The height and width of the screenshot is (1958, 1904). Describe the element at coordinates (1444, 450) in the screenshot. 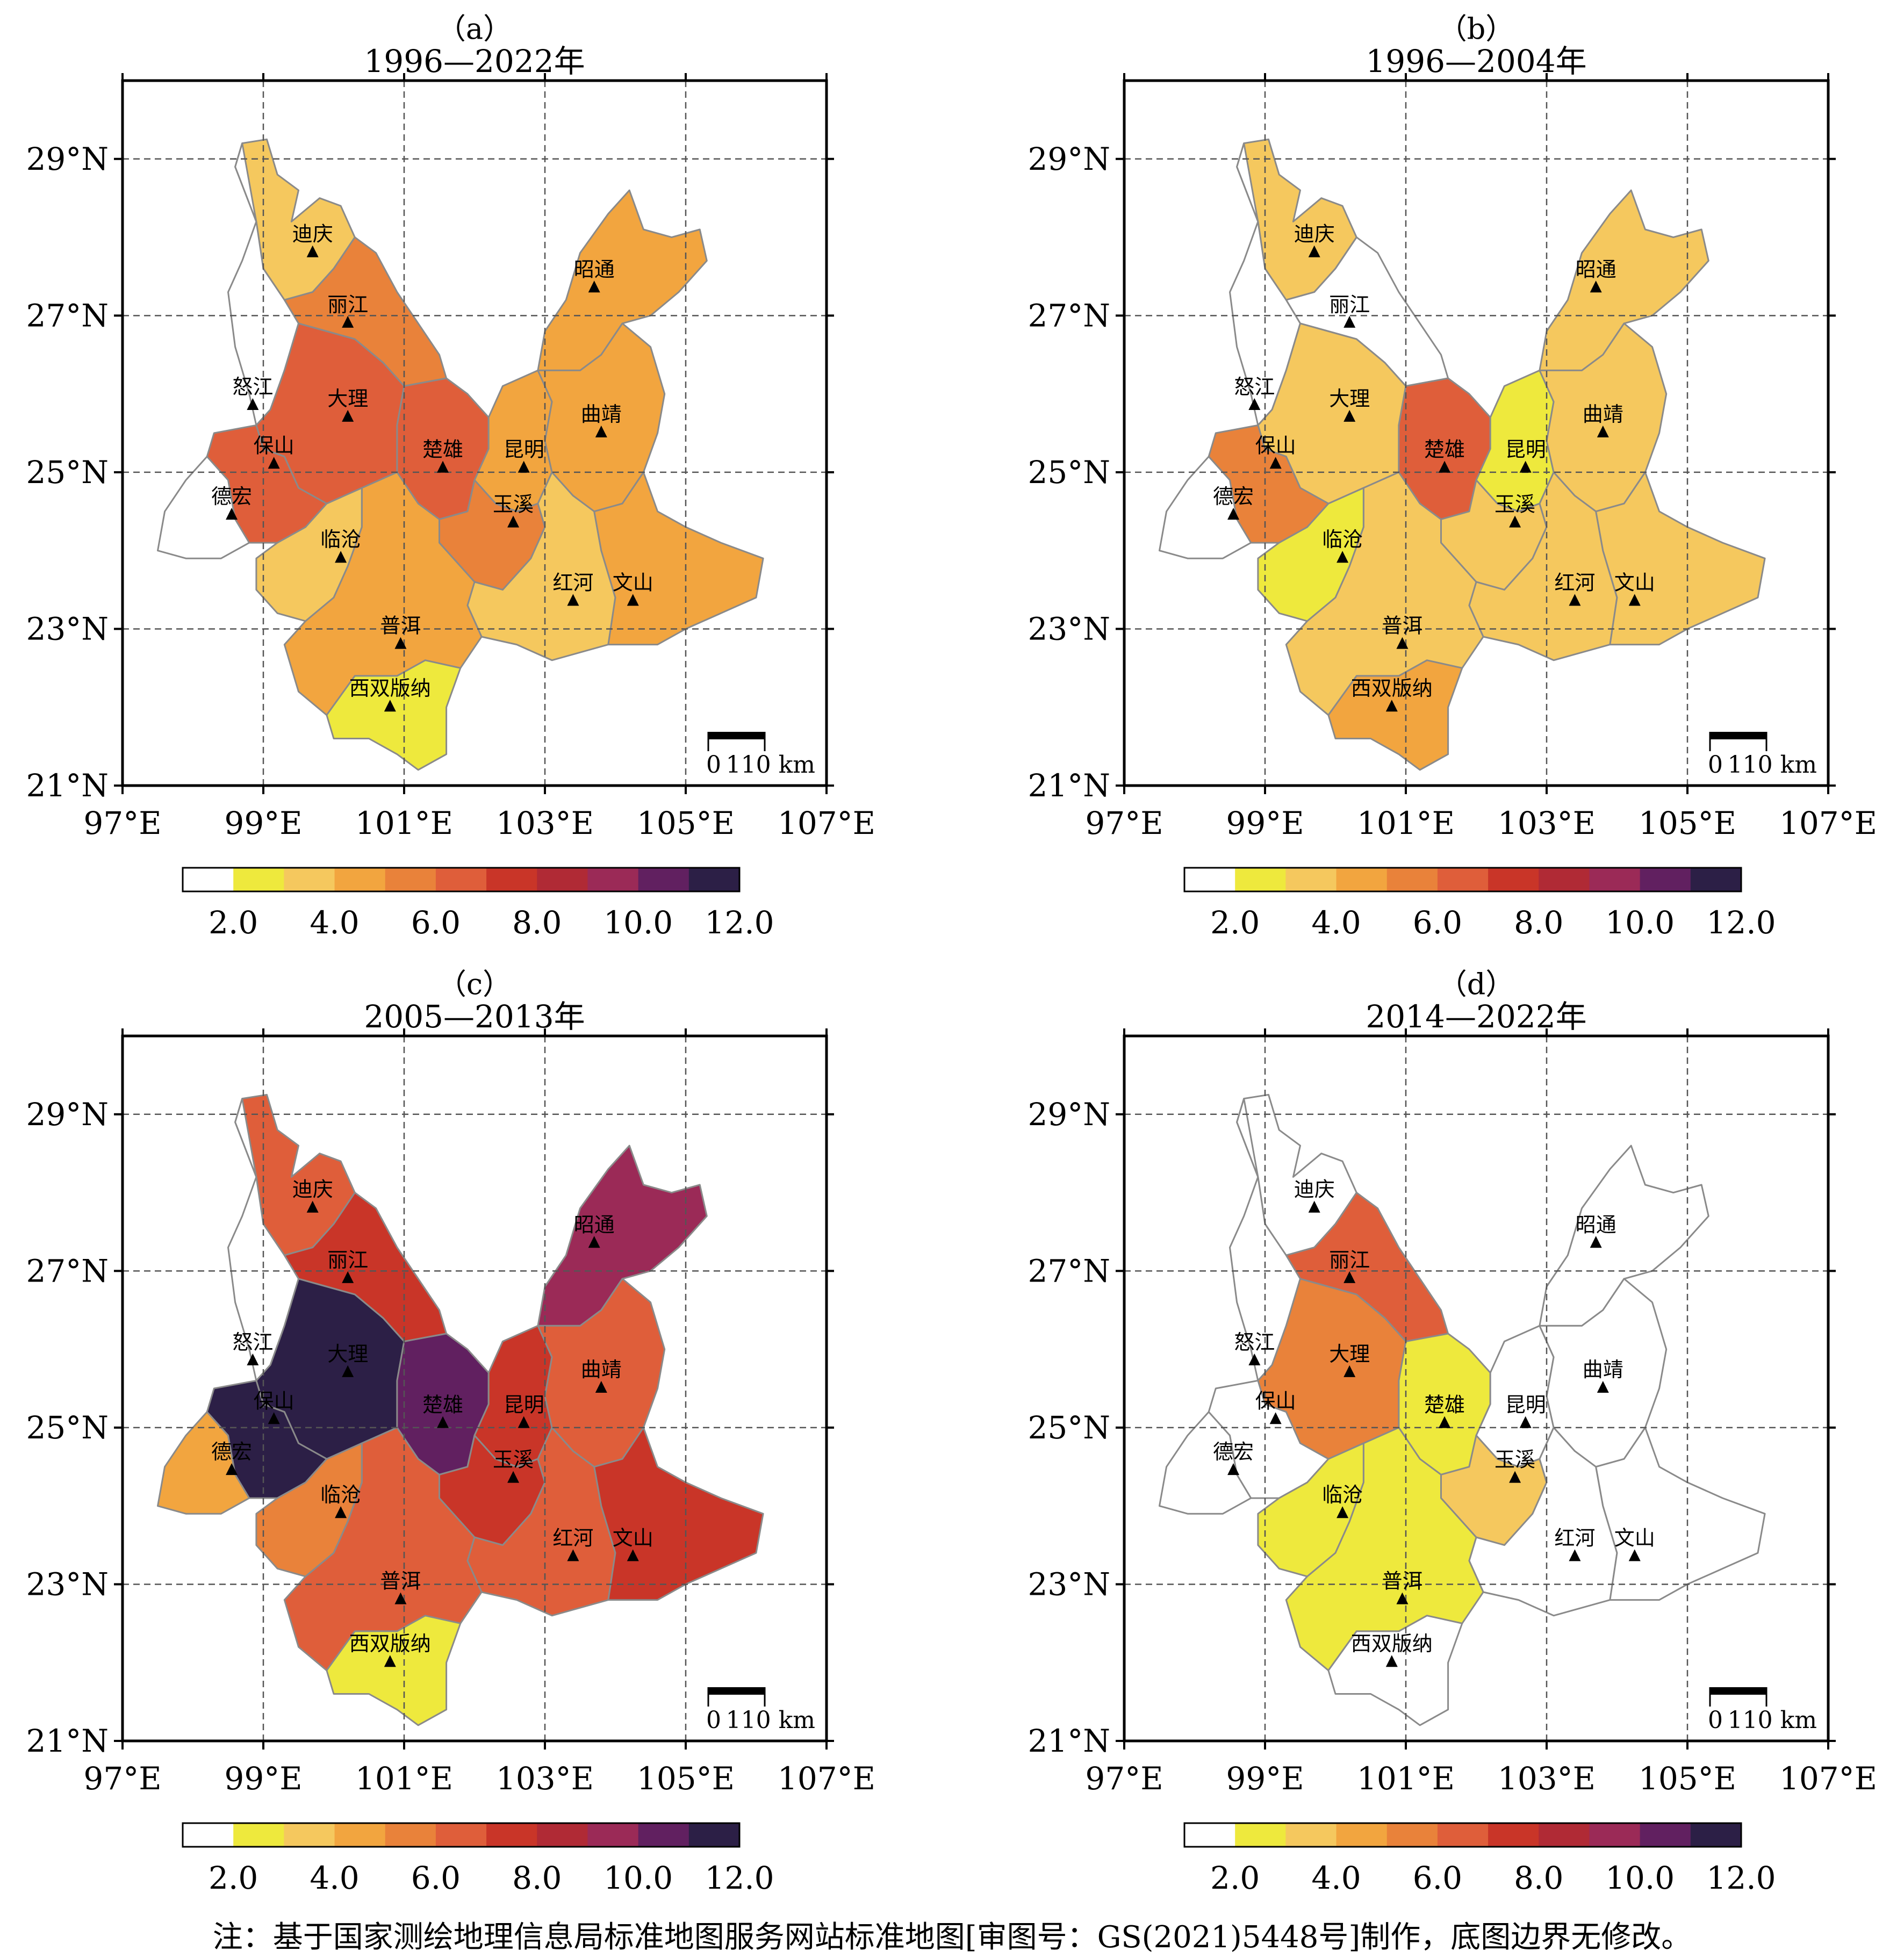

I see `city-label: 楚雄` at that location.